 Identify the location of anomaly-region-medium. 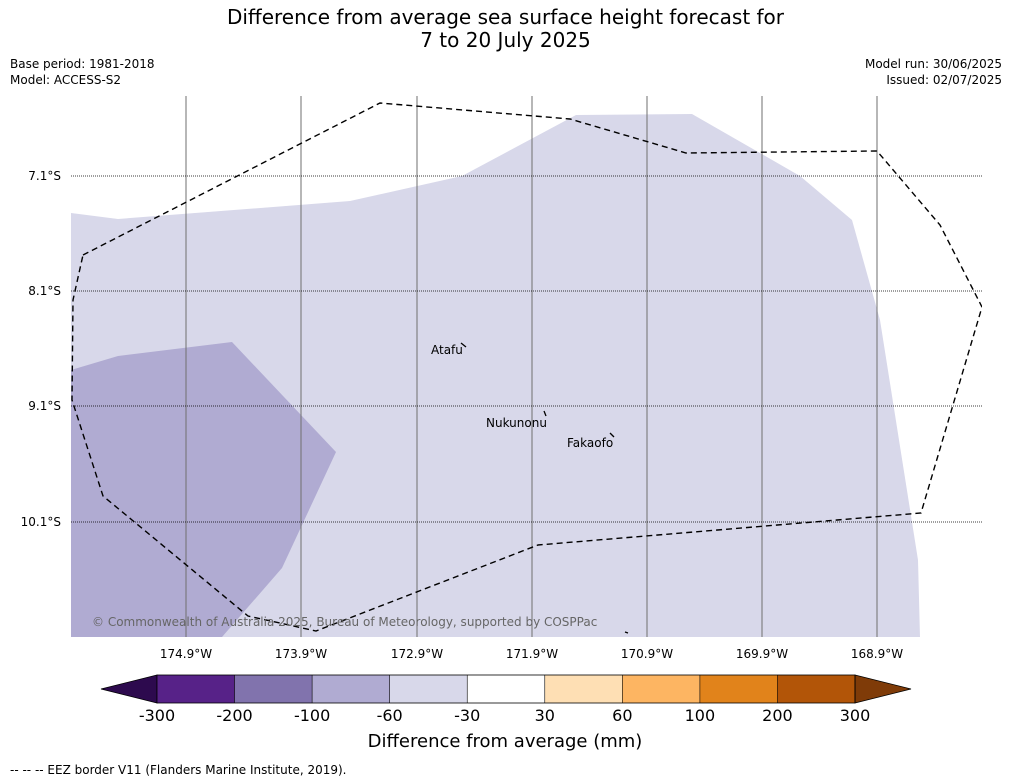
(203, 489).